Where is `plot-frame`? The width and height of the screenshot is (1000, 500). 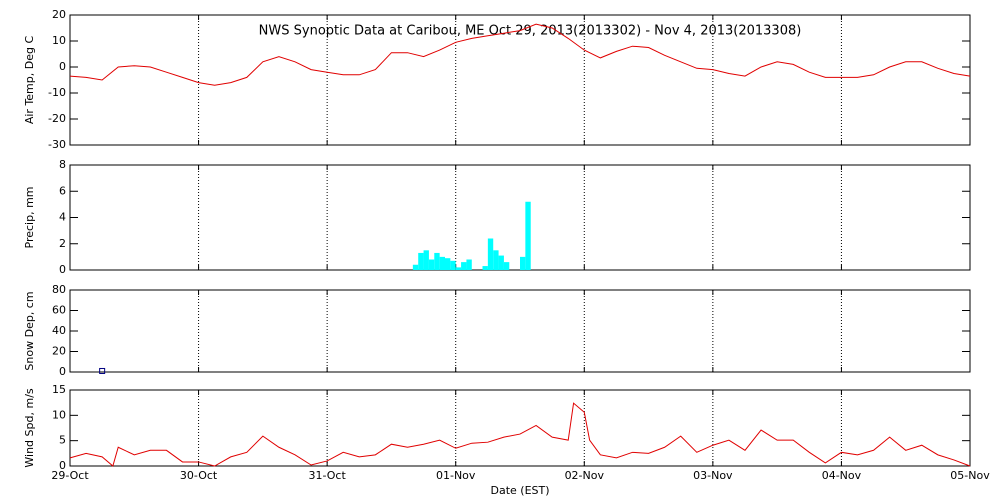
plot-frame is located at coordinates (520, 428).